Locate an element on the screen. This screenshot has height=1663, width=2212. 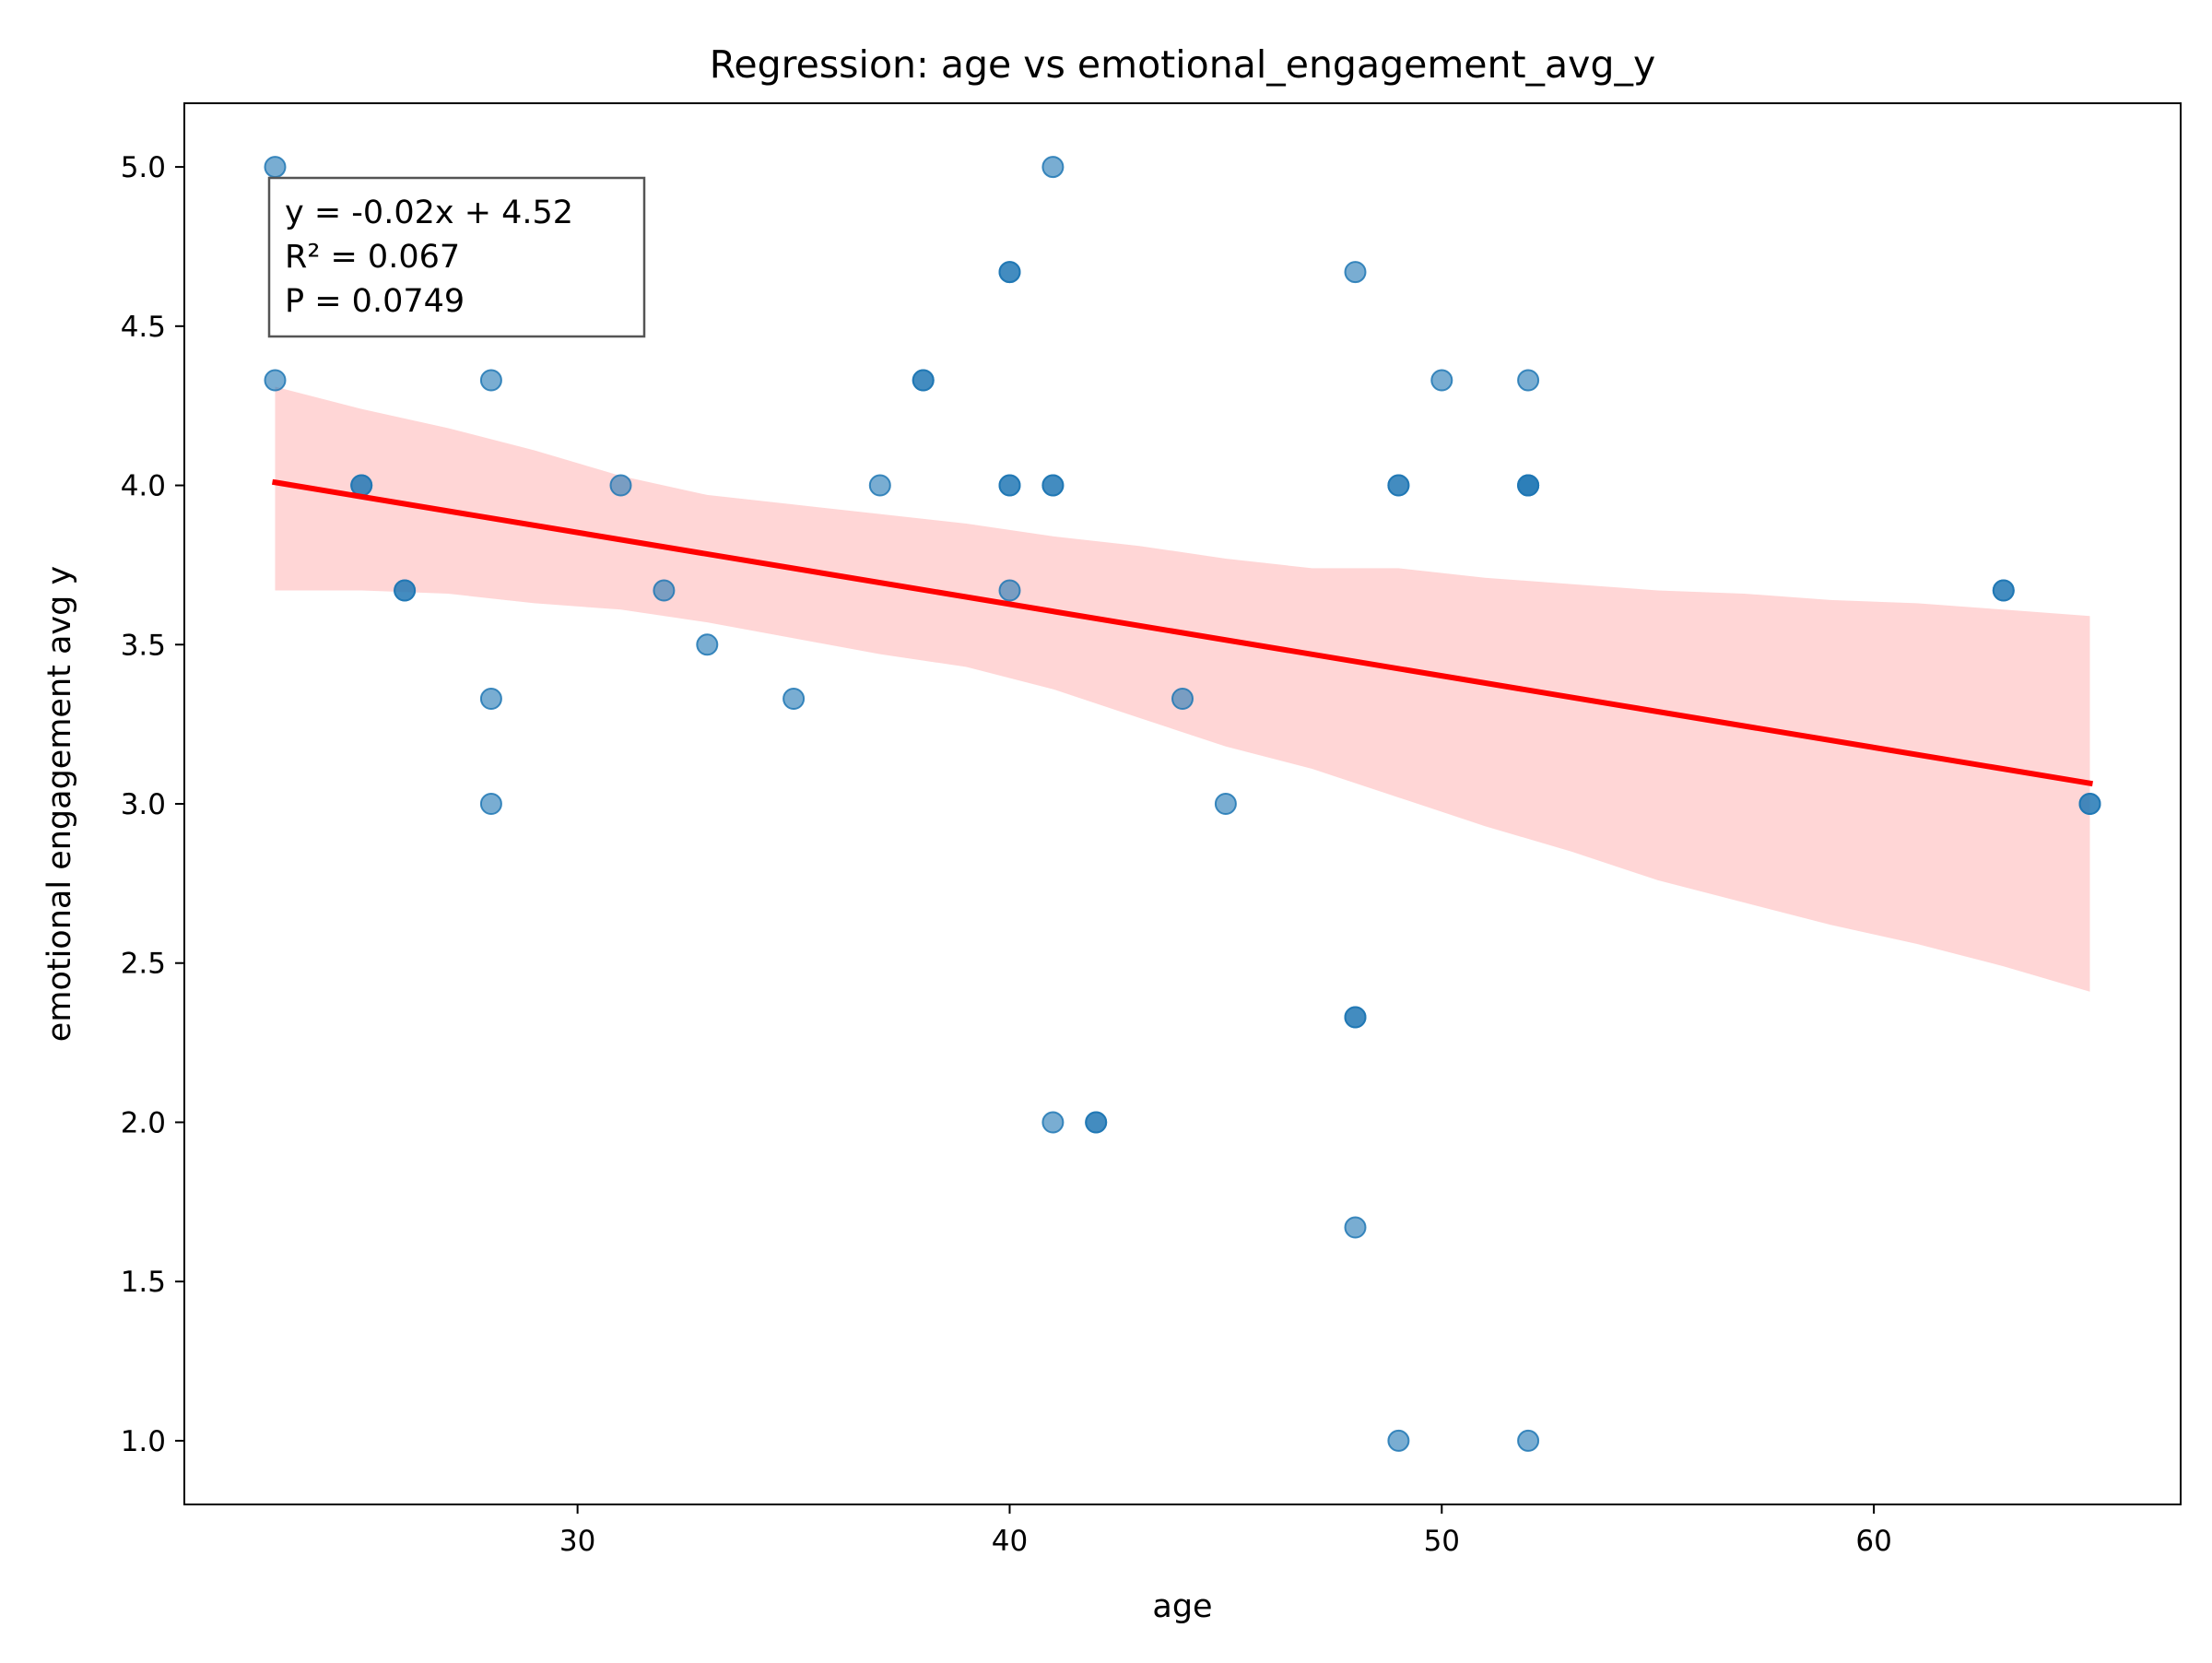
y-ticks: 1.0 1.5 2.0 2.5 3.0 3.5 4.0 4.5 5.0 is located at coordinates (152, 804).